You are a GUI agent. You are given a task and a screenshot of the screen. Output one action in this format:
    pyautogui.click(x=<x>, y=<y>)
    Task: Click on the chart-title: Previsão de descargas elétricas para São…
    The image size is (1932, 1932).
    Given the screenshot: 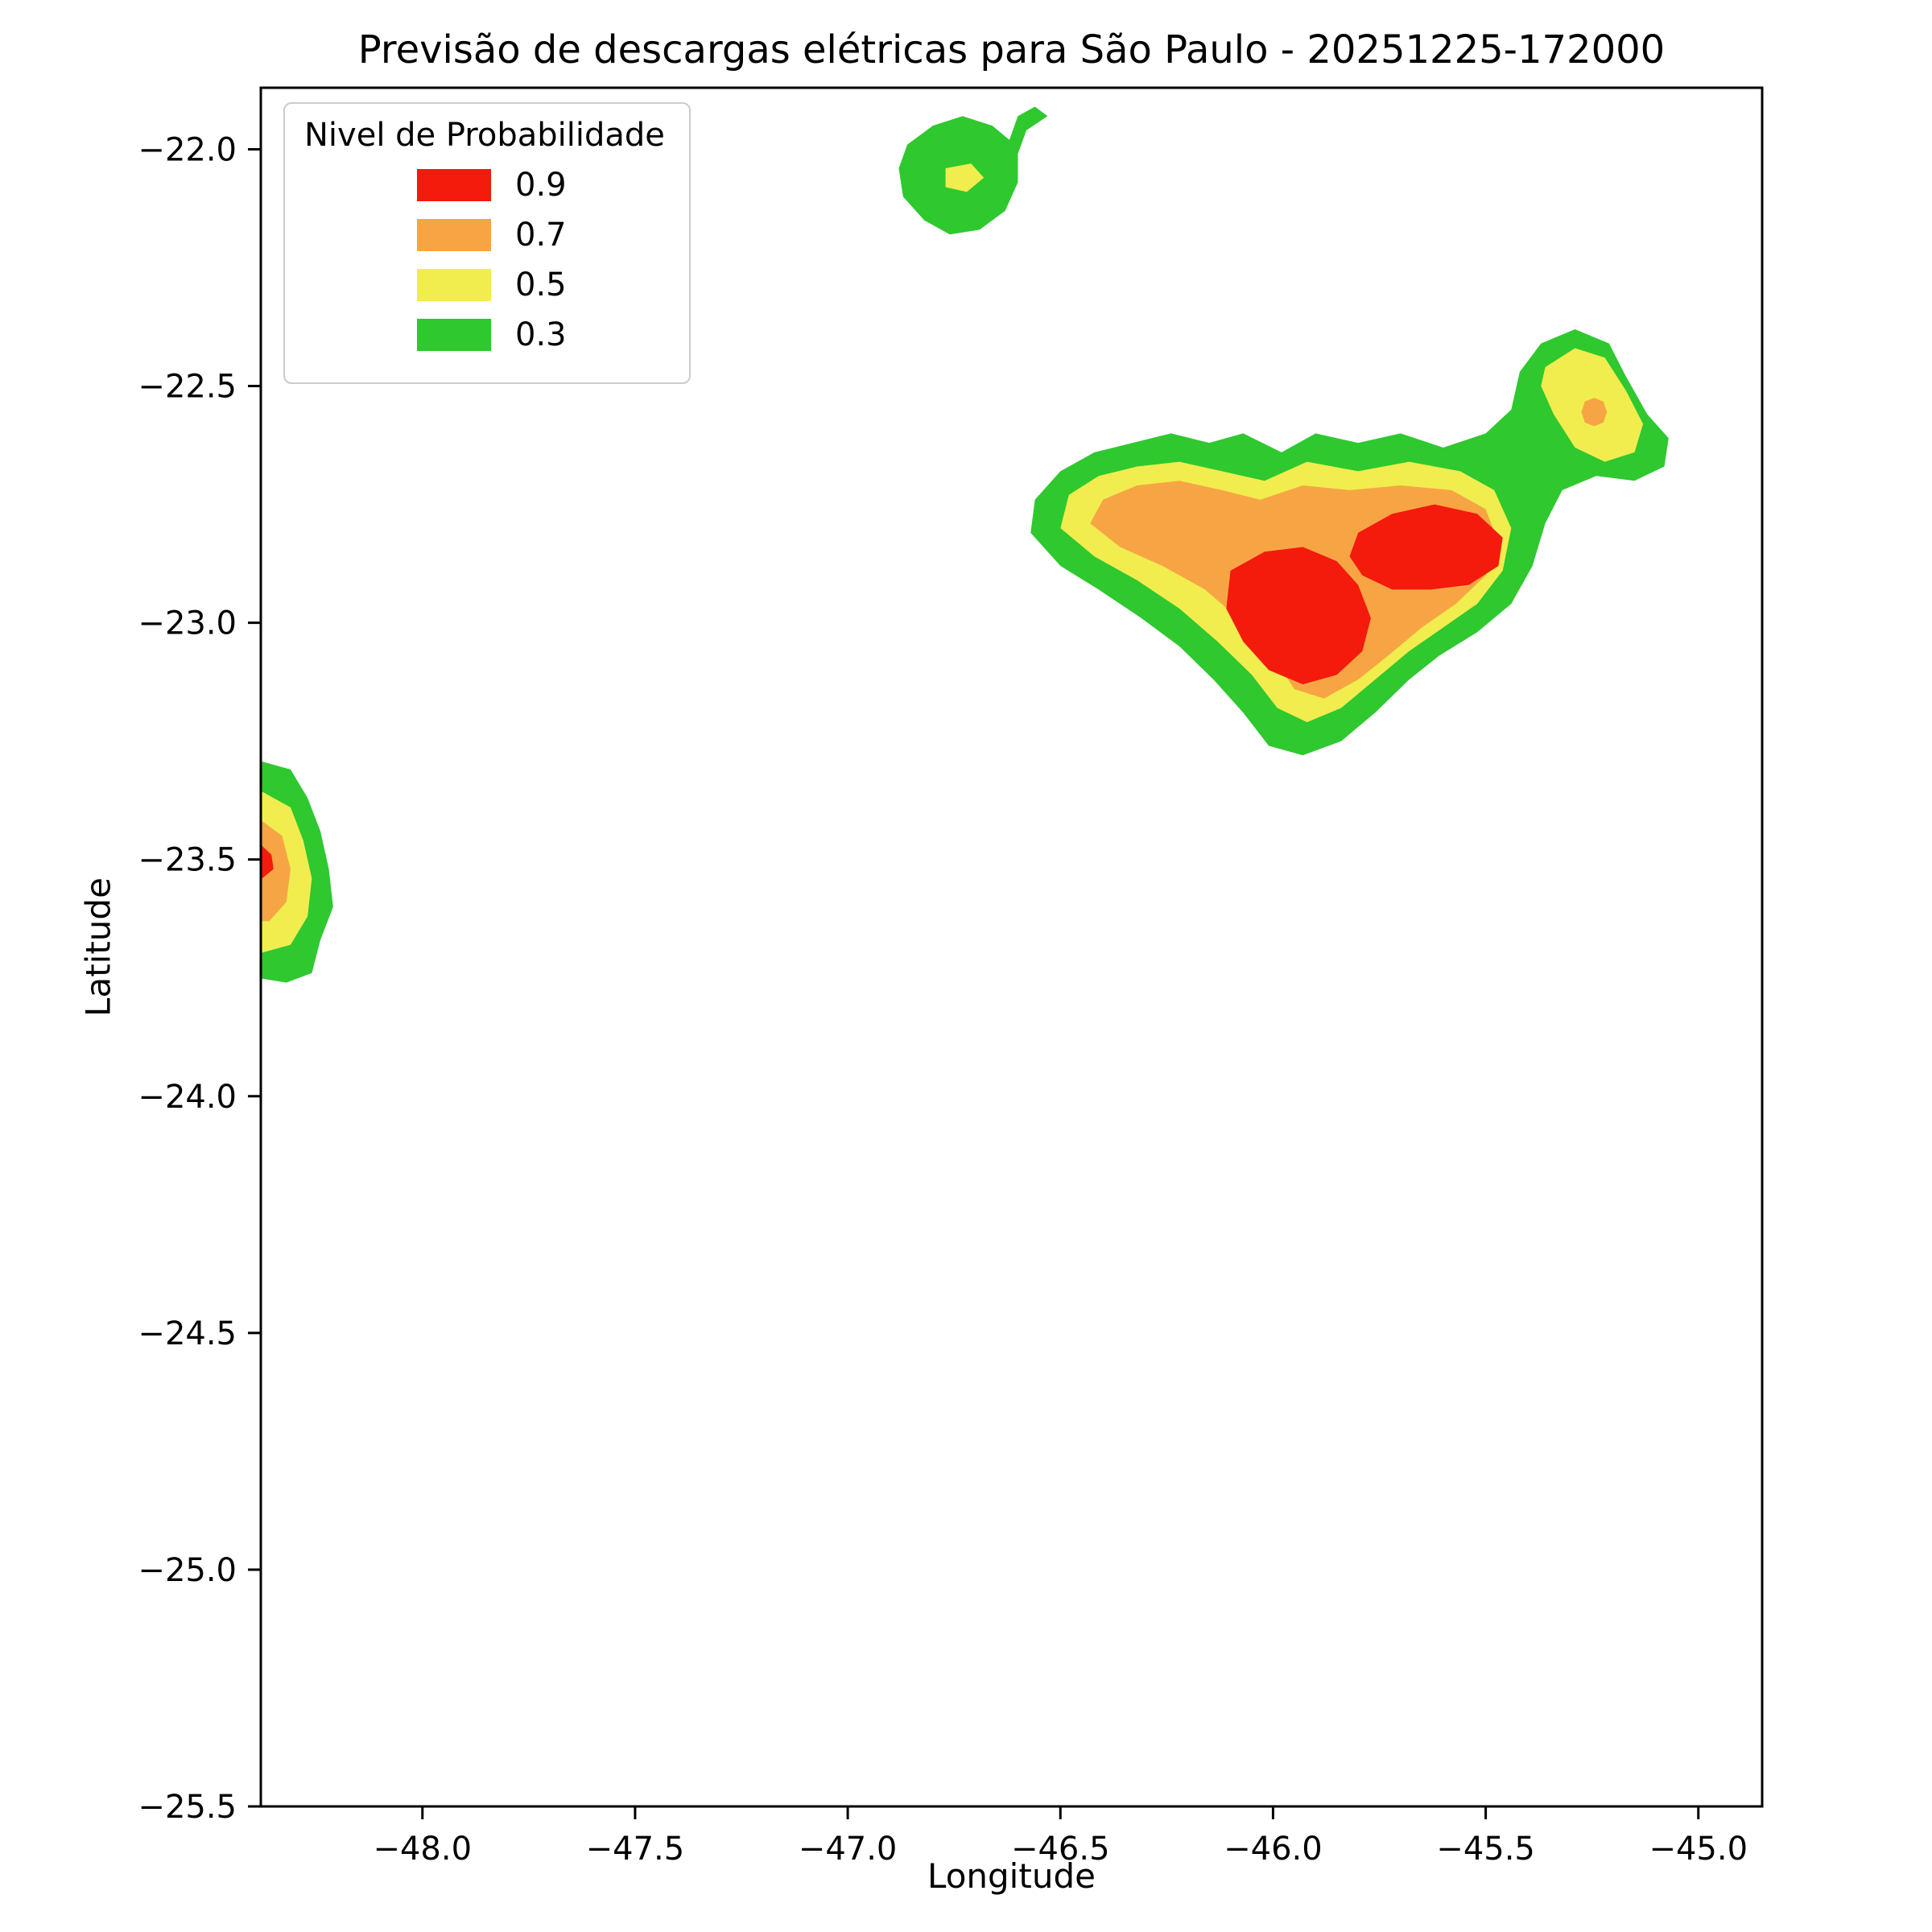 What is the action you would take?
    pyautogui.click(x=1011, y=49)
    